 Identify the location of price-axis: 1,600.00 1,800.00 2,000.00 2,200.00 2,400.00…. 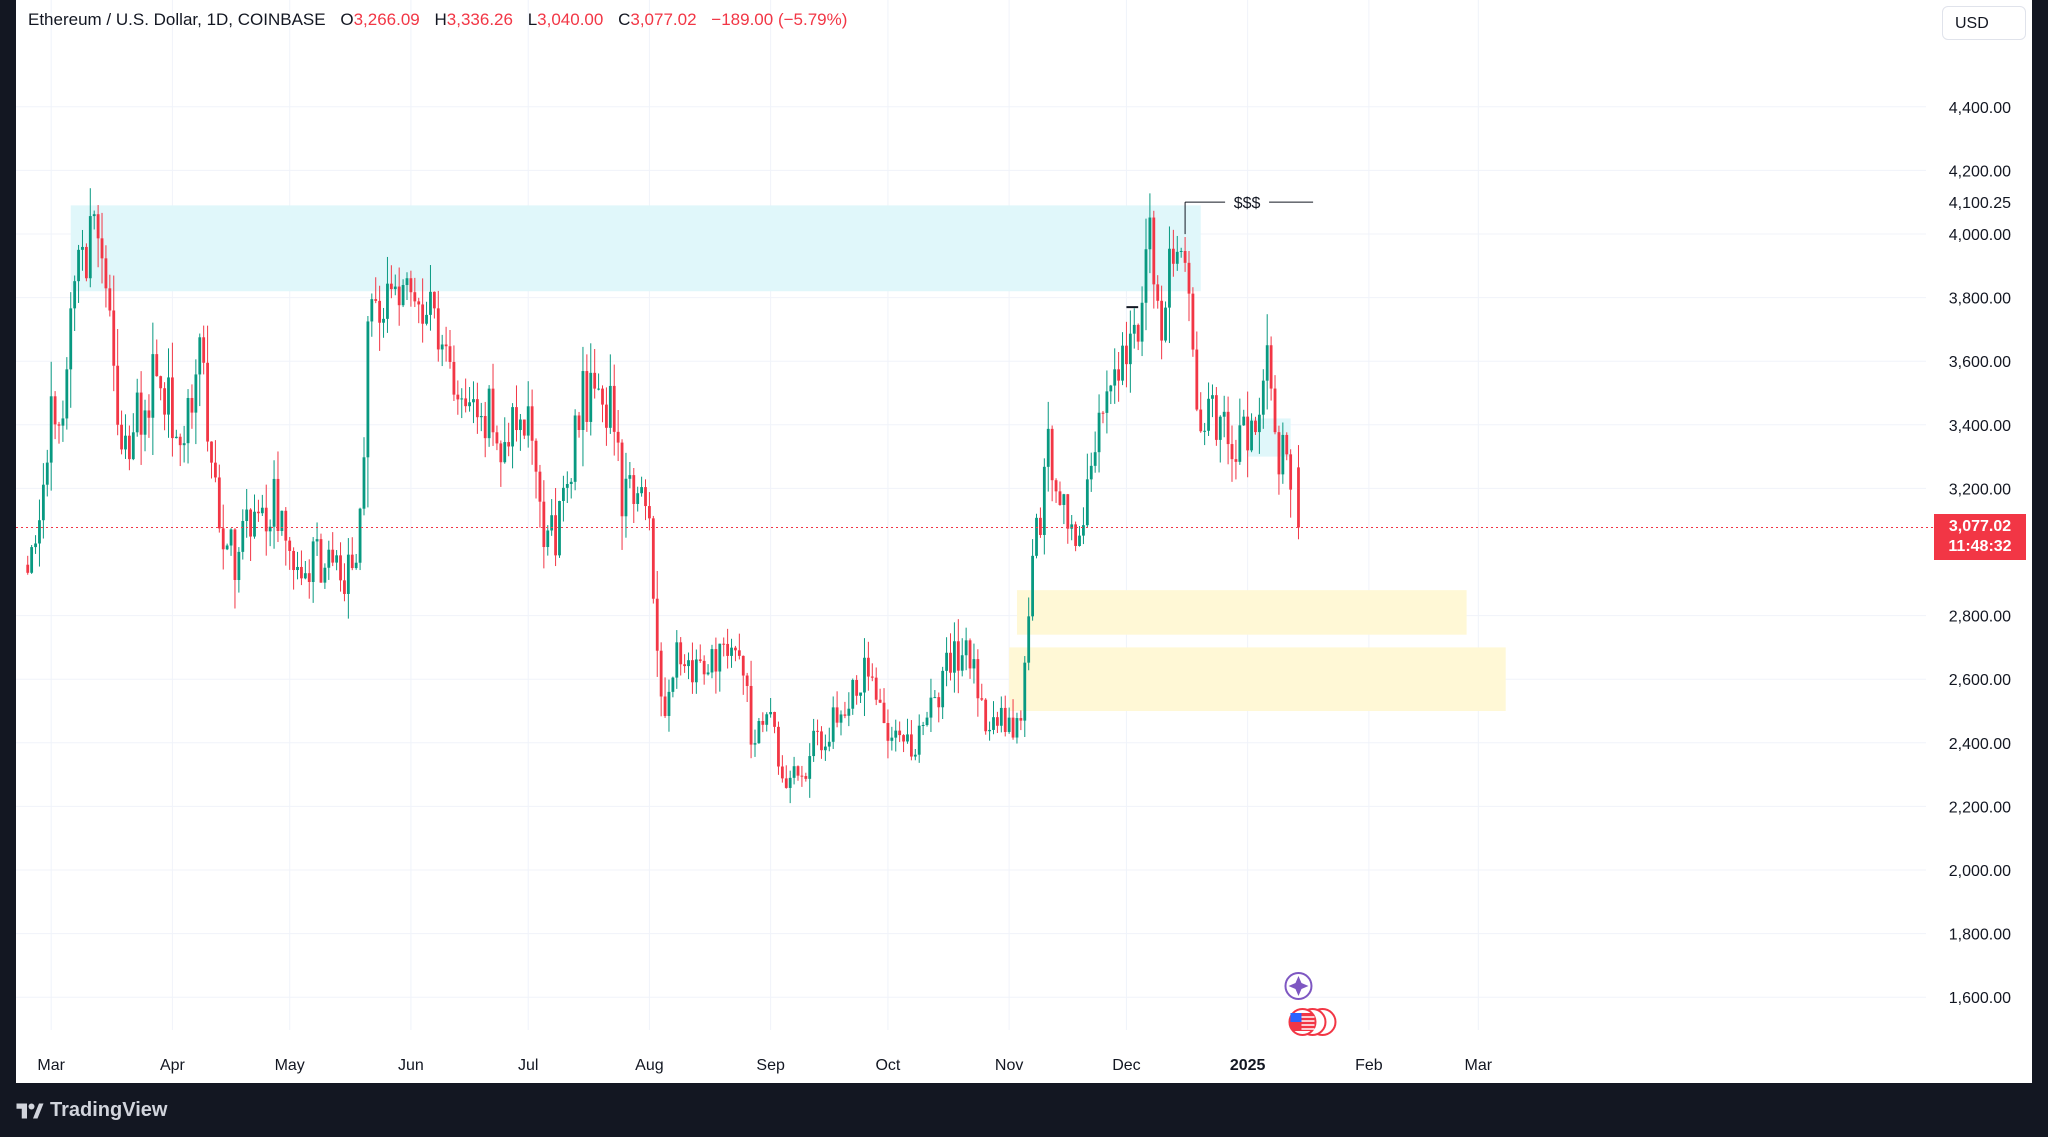
(1980, 553).